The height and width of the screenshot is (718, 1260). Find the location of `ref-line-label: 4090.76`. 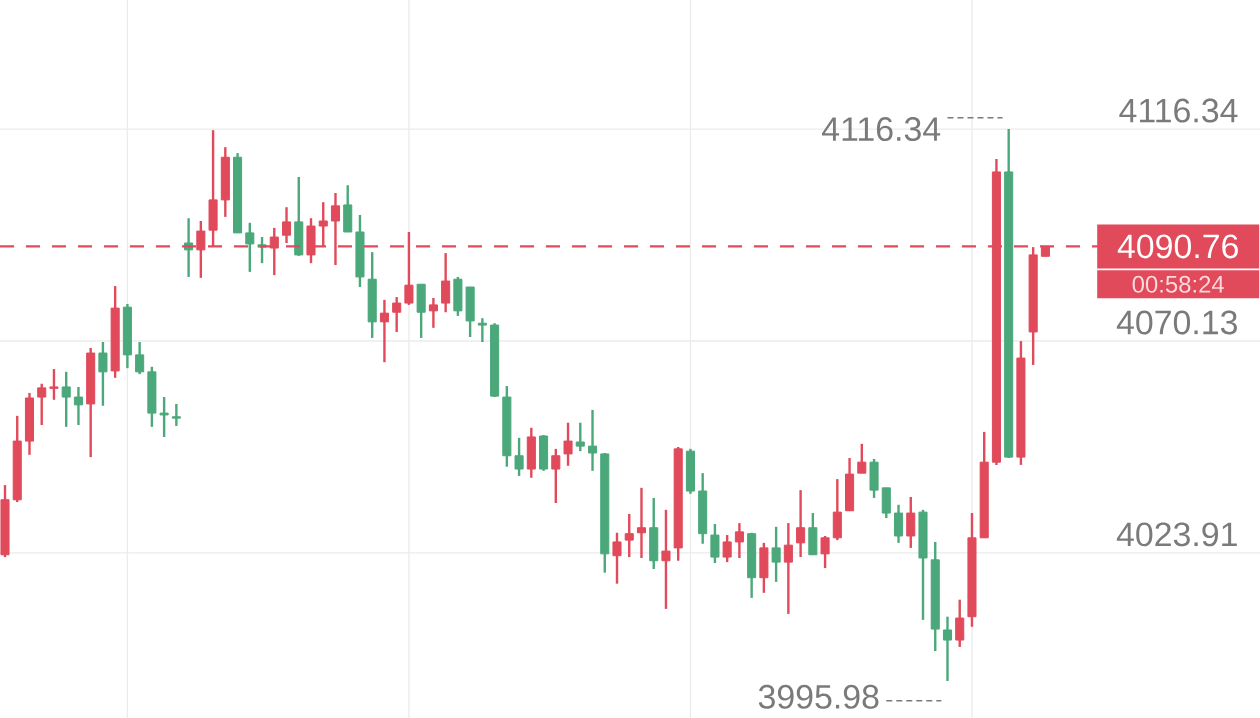

ref-line-label: 4090.76 is located at coordinates (1177, 246).